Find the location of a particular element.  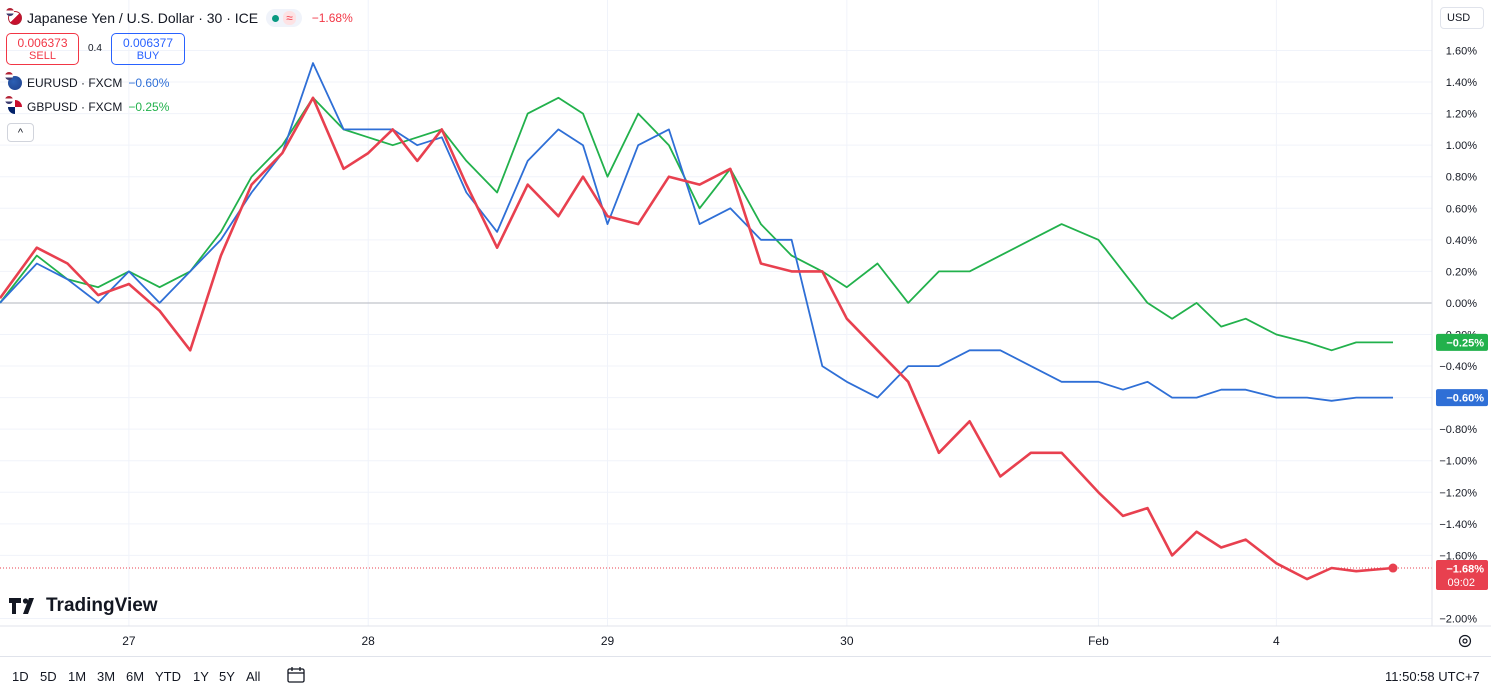

last-value-text: −0.25% is located at coordinates (1465, 343).